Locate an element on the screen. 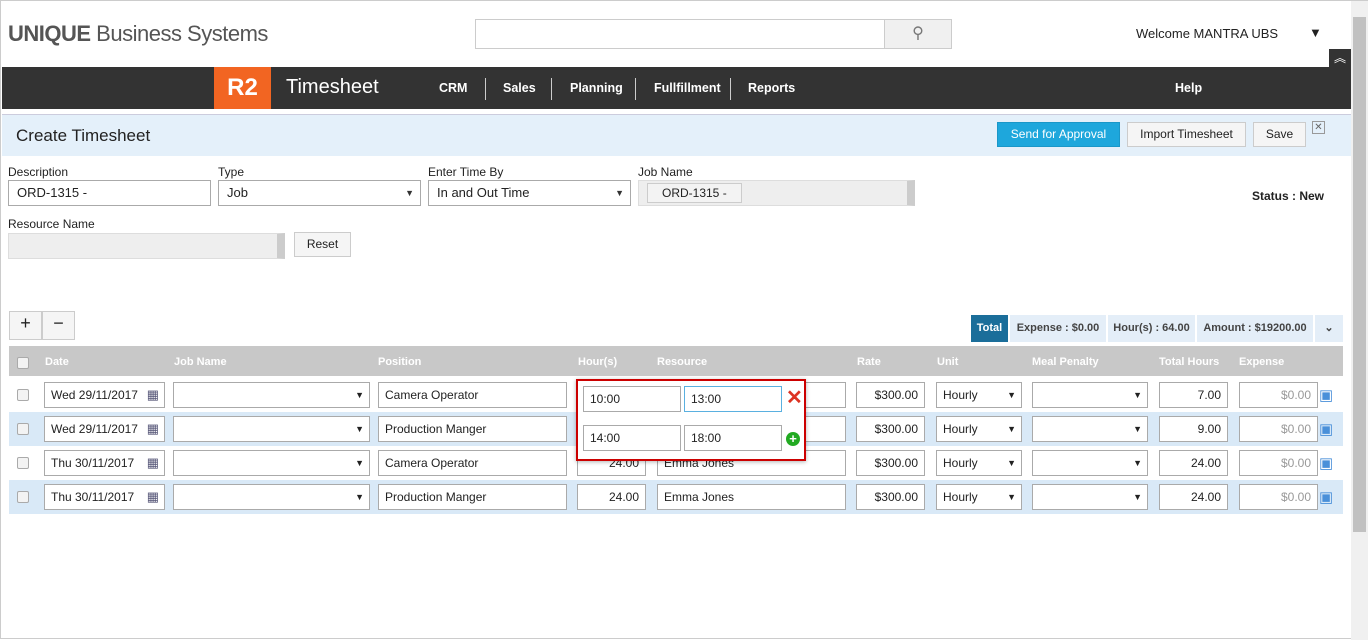  total-hours-input-value: 7.00 is located at coordinates (1209, 395).